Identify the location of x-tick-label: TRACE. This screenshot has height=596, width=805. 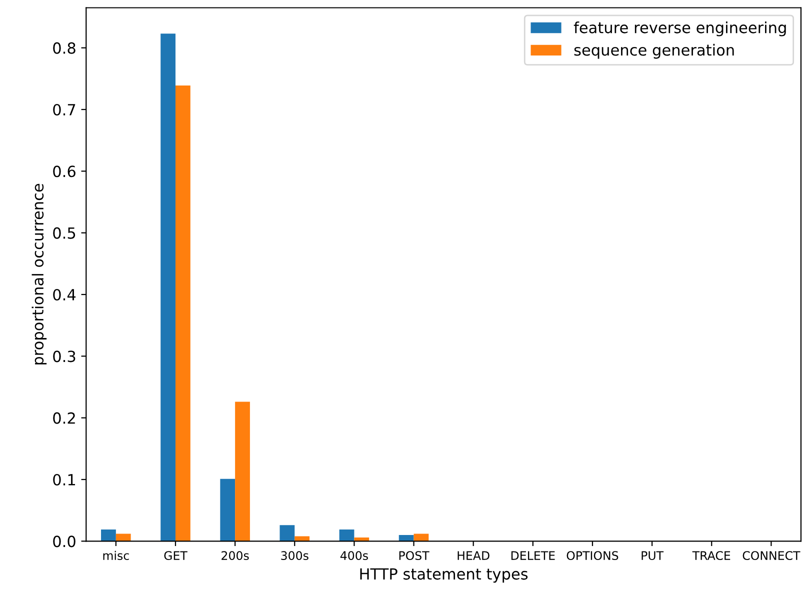
(711, 555).